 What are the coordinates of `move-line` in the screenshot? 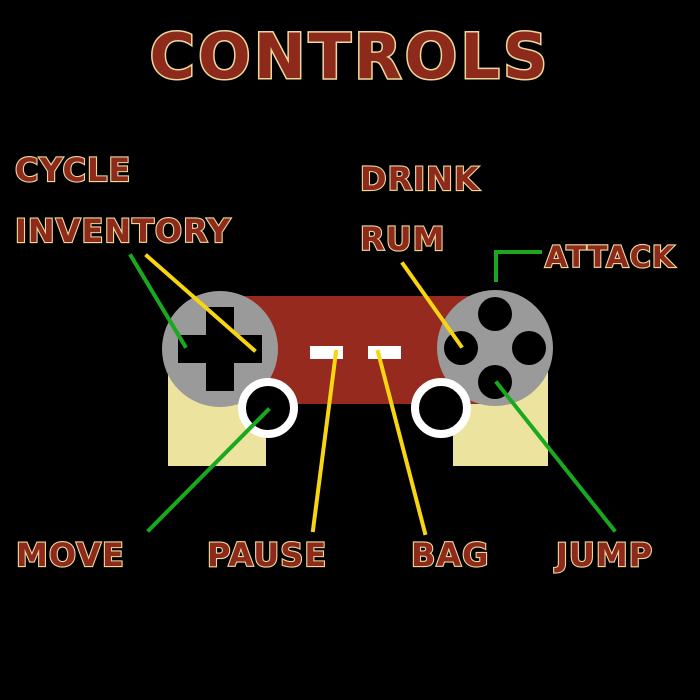 It's located at (208, 470).